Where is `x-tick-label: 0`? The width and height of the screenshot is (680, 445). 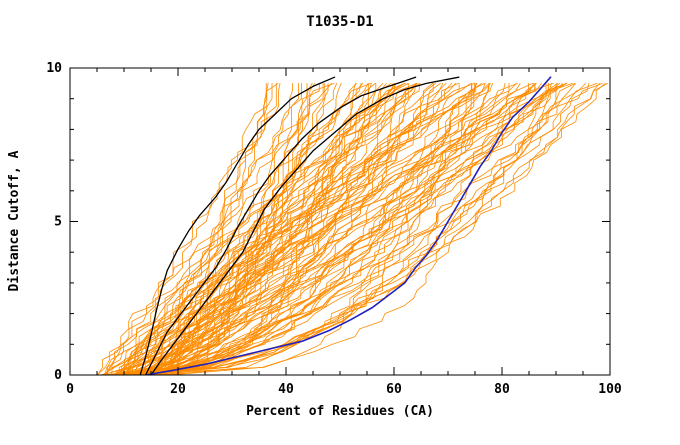
x-tick-label: 0 is located at coordinates (70, 389).